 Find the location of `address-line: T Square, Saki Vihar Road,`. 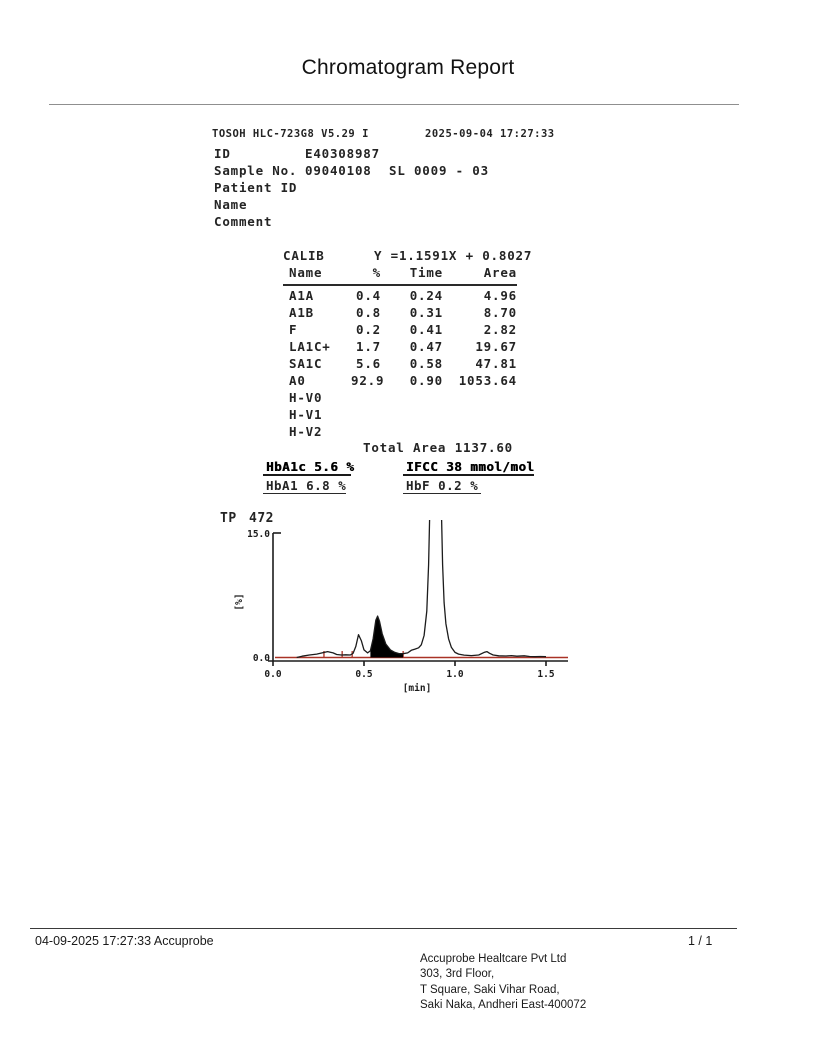

address-line: T Square, Saki Vihar Road, is located at coordinates (490, 989).